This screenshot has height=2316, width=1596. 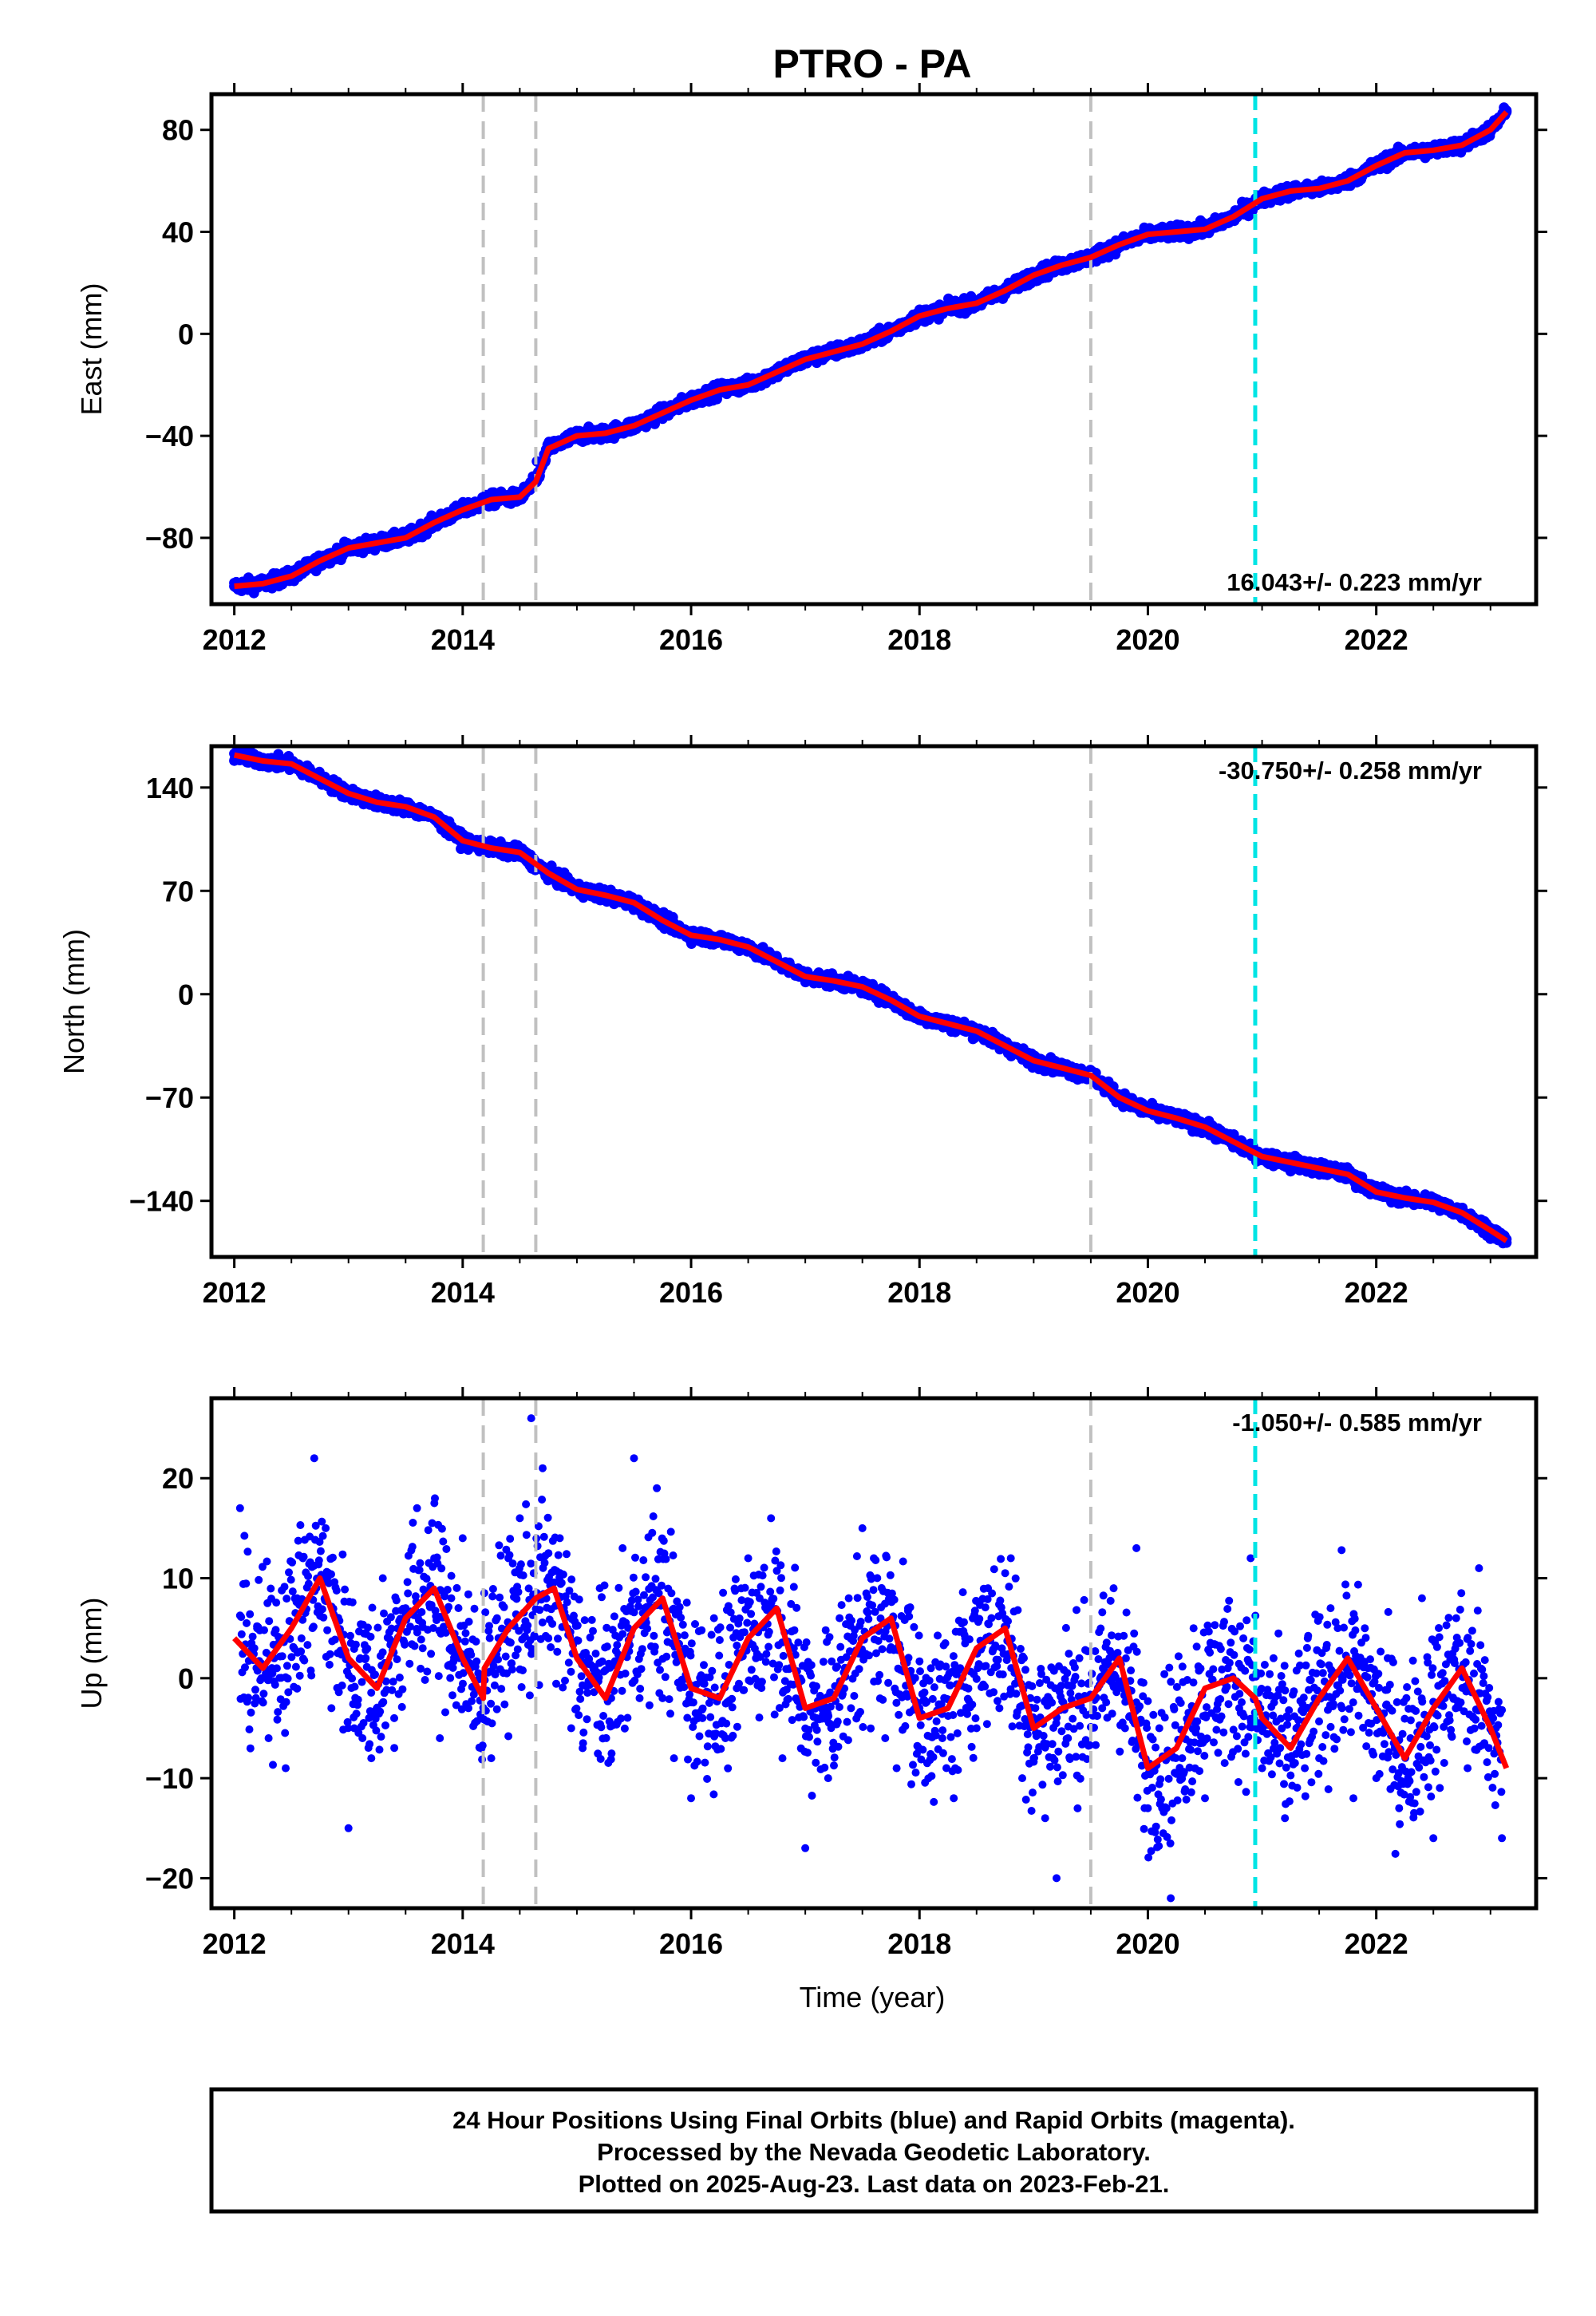 What do you see at coordinates (169, 538) in the screenshot?
I see `east-y-tick-label: −80` at bounding box center [169, 538].